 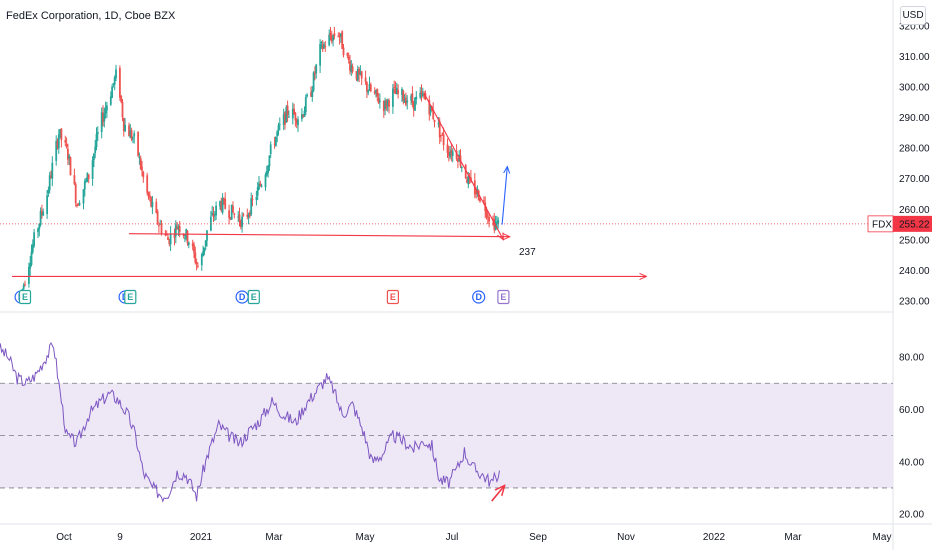 I want to click on price-tick-label: 250.00, so click(x=914, y=240).